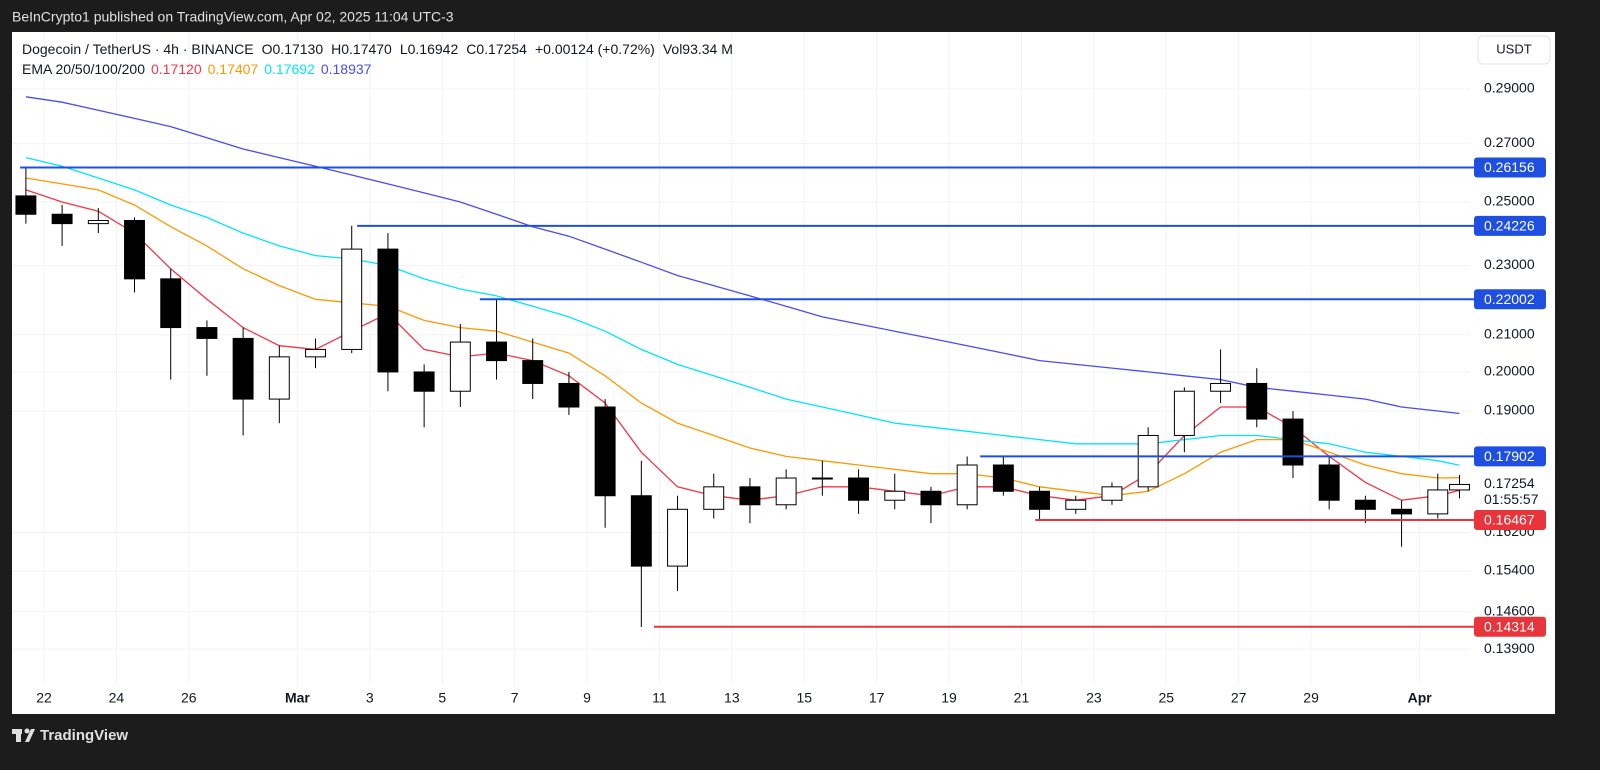 This screenshot has height=770, width=1600. What do you see at coordinates (1166, 698) in the screenshot?
I see `x-tick-label: 25` at bounding box center [1166, 698].